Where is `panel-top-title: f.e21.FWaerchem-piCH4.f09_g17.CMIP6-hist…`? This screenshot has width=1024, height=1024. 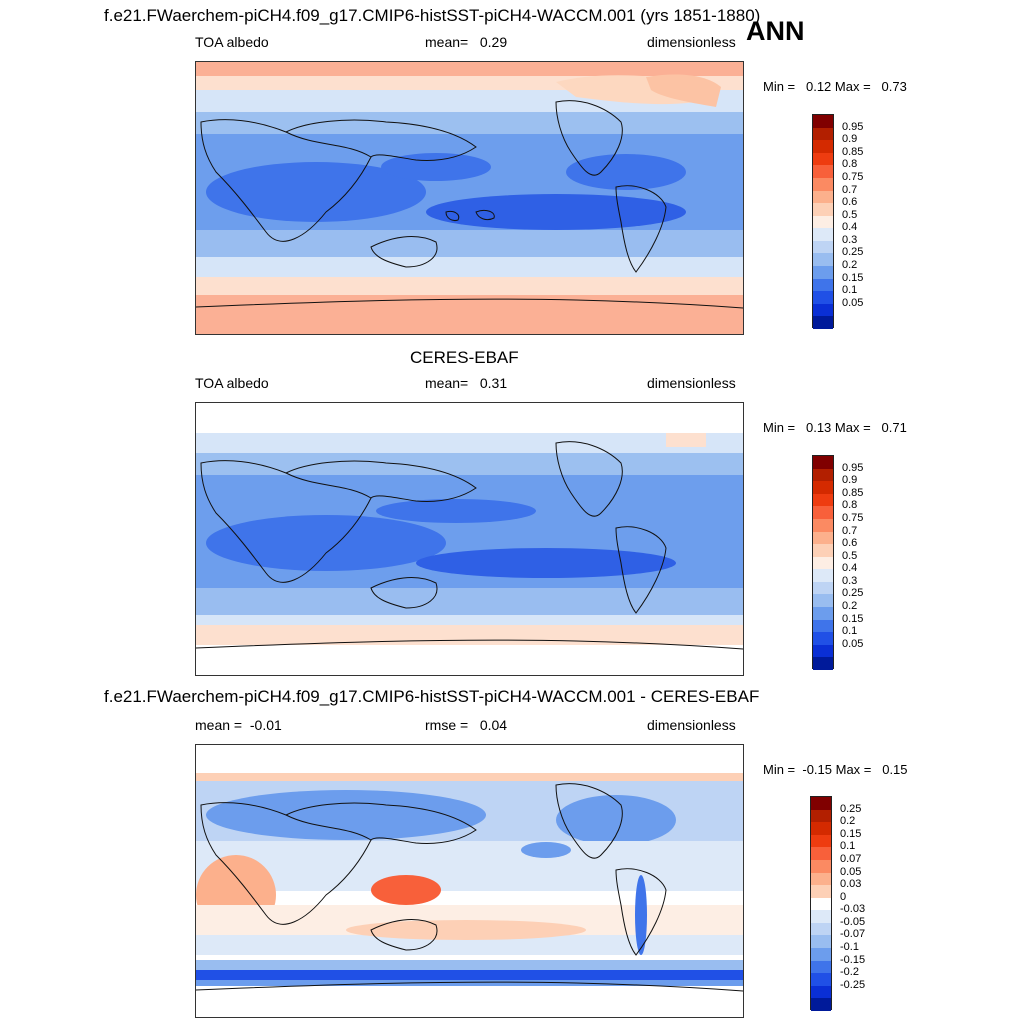 panel-top-title: f.e21.FWaerchem-piCH4.f09_g17.CMIP6-hist… is located at coordinates (432, 15).